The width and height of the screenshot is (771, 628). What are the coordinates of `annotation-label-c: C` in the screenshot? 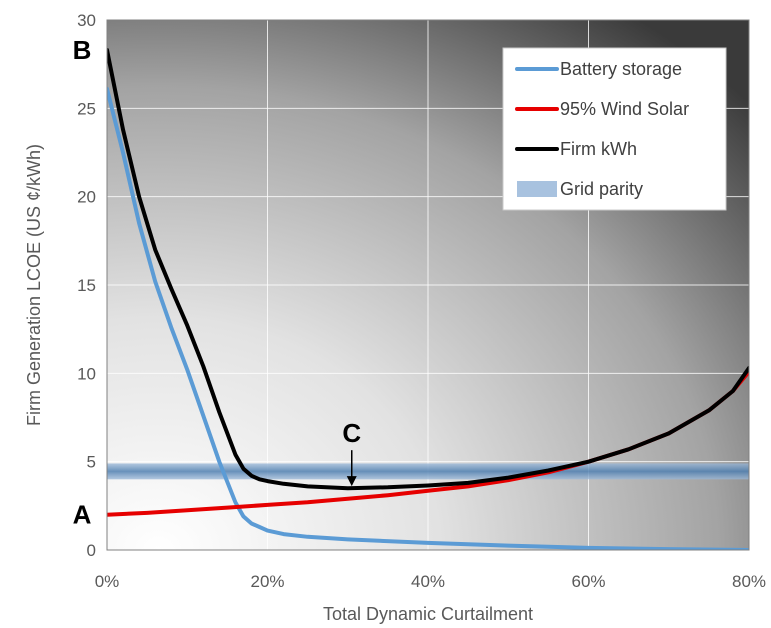 It's located at (351, 433).